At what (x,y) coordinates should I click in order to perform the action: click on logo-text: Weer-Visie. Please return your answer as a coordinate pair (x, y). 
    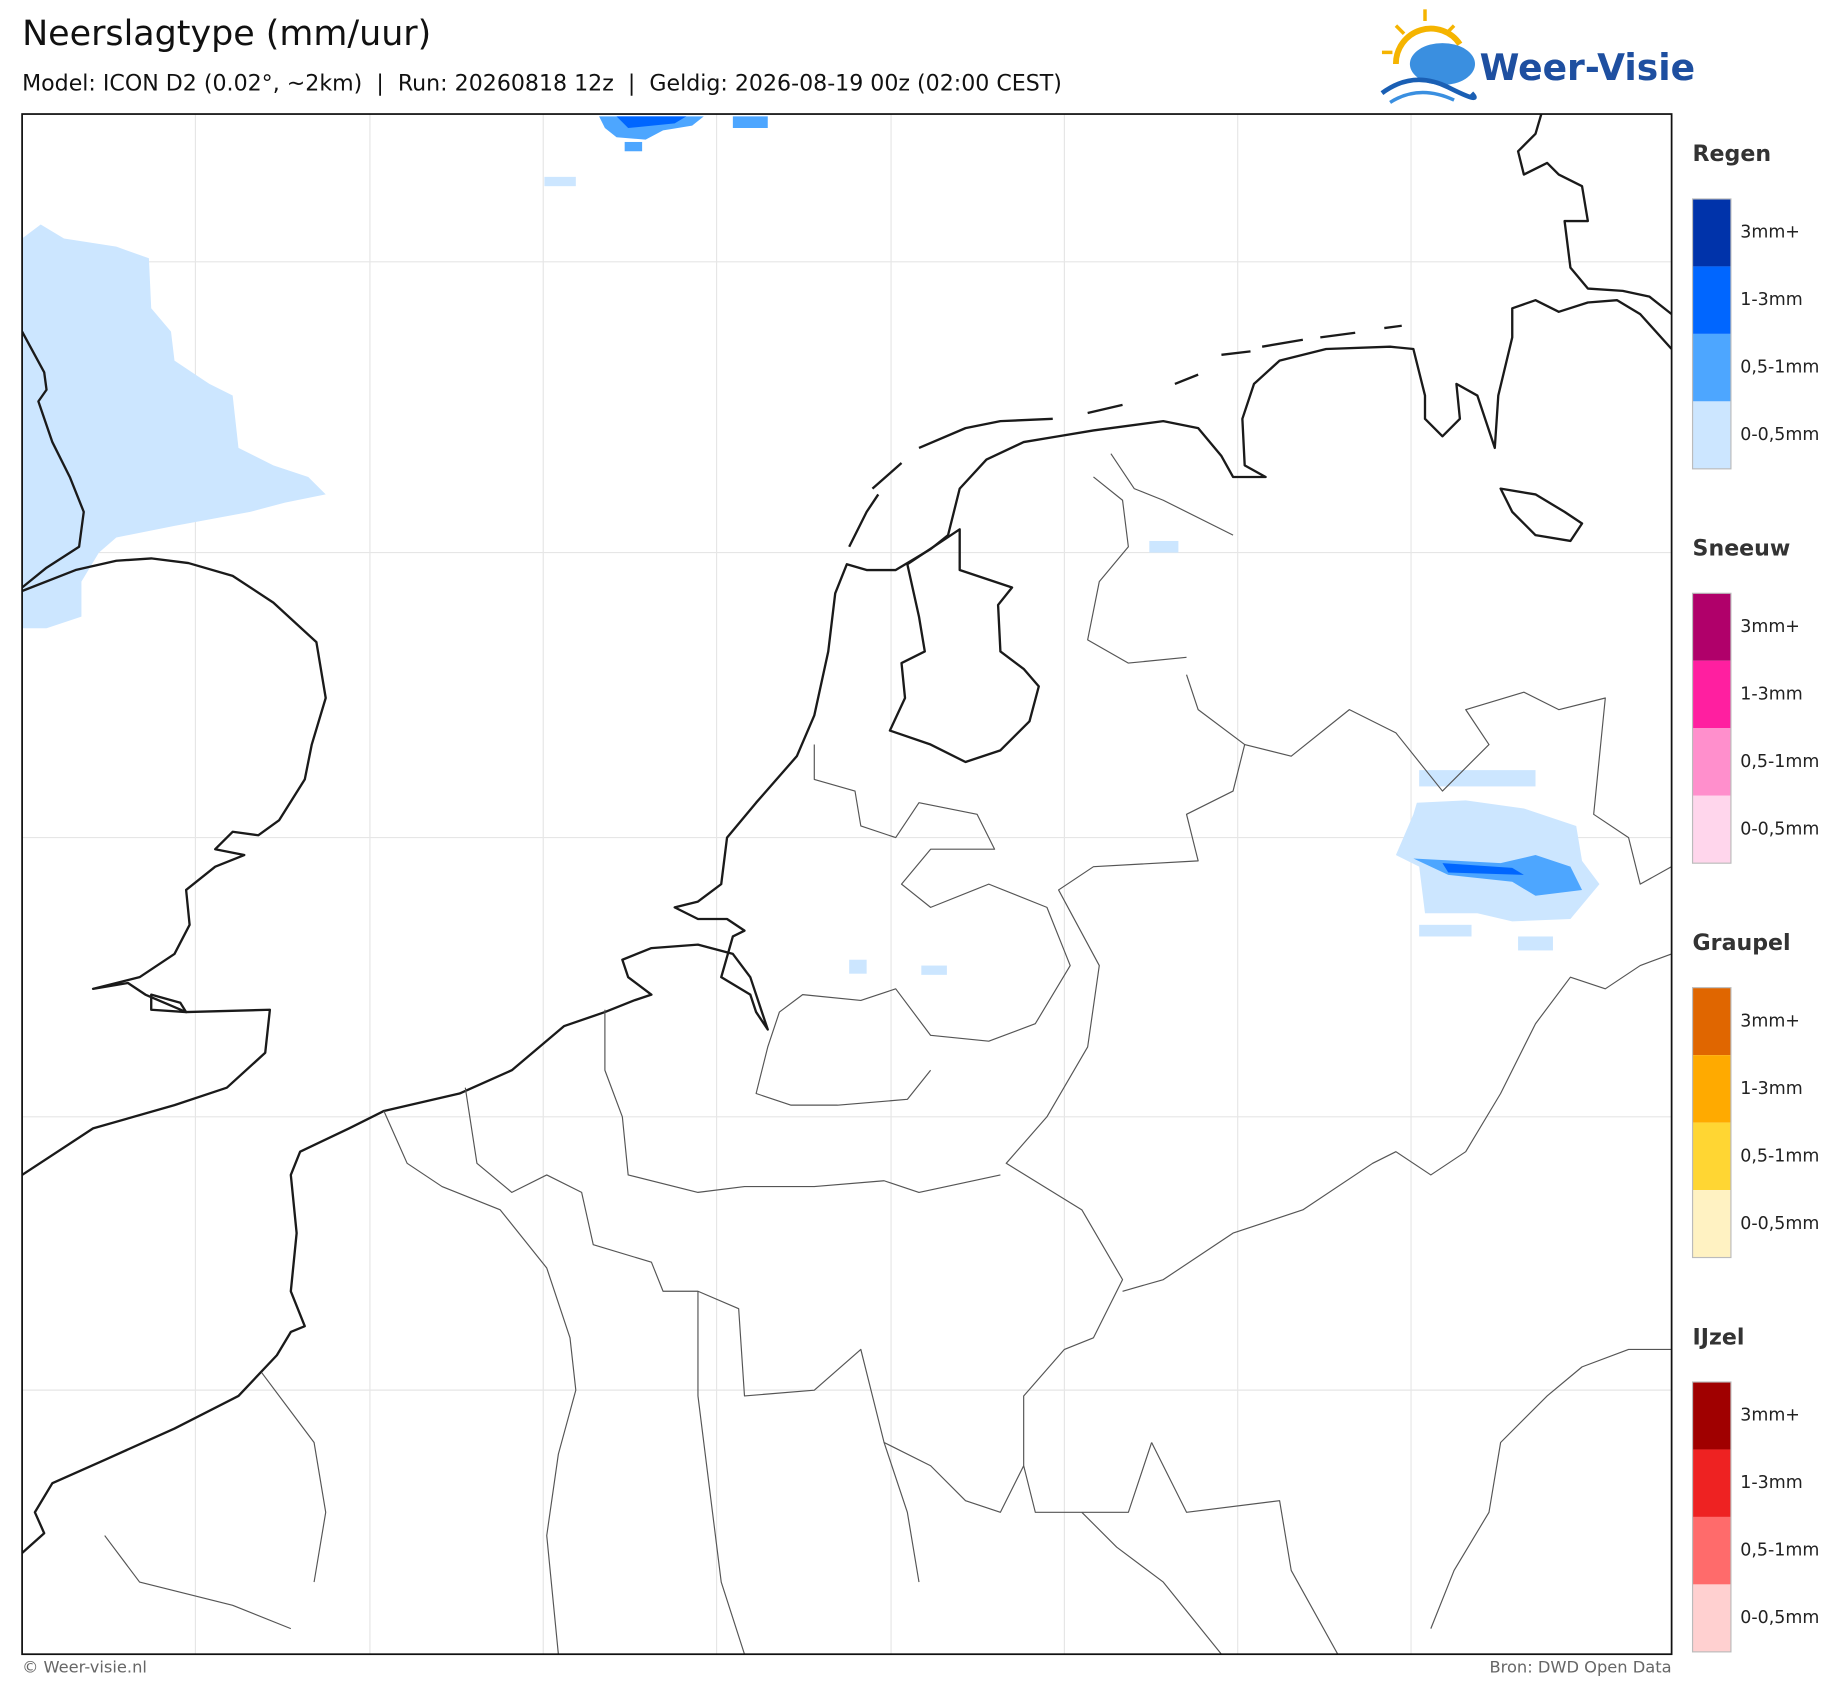
    Looking at the image, I should click on (1587, 68).